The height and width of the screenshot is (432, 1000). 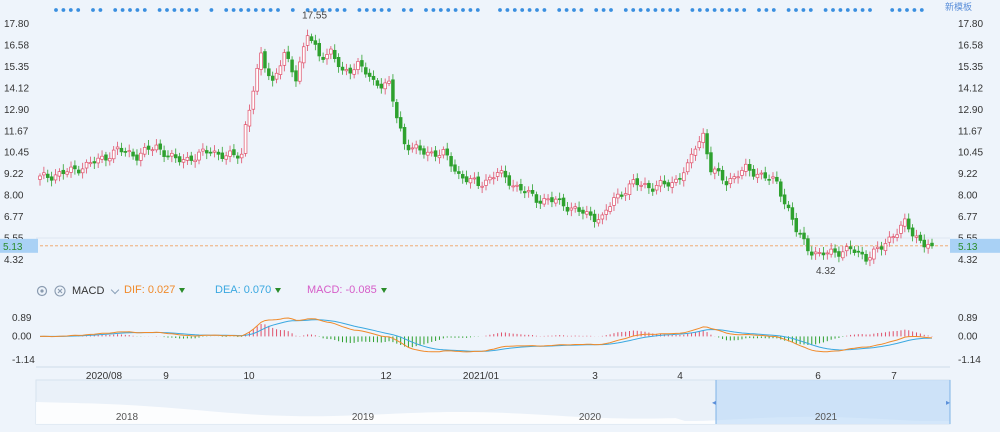 What do you see at coordinates (970, 131) in the screenshot?
I see `price-tick-label: 11.67` at bounding box center [970, 131].